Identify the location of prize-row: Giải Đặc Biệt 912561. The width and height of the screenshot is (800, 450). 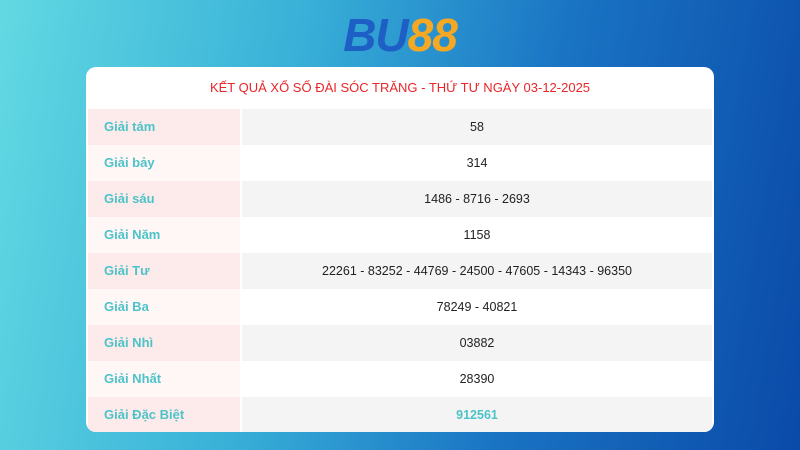
(400, 414).